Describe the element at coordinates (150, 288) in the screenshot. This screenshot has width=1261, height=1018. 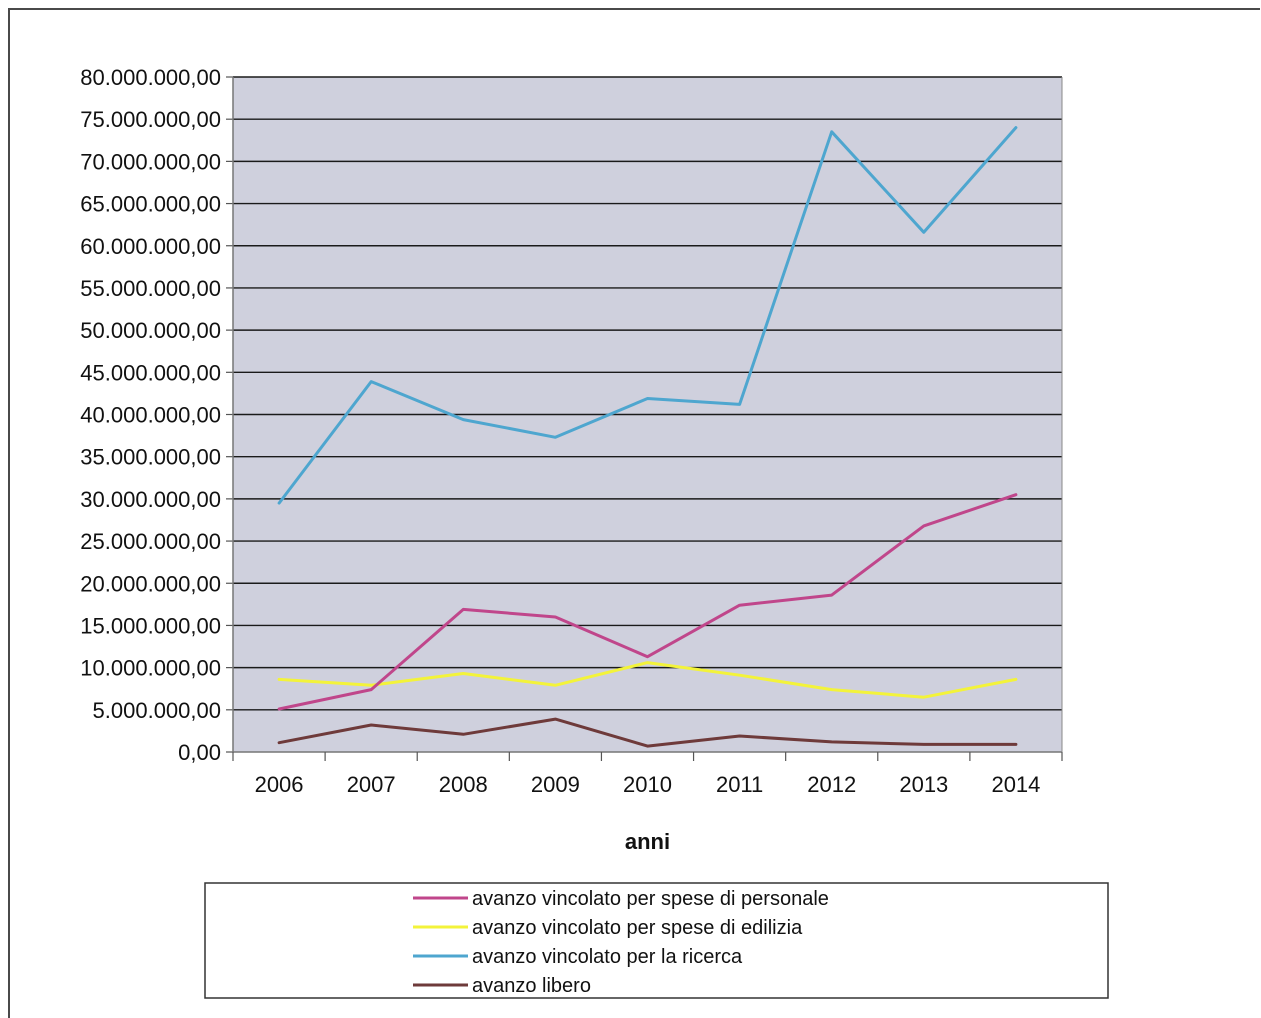
I see `y-tick-label: 55.000.000,00` at that location.